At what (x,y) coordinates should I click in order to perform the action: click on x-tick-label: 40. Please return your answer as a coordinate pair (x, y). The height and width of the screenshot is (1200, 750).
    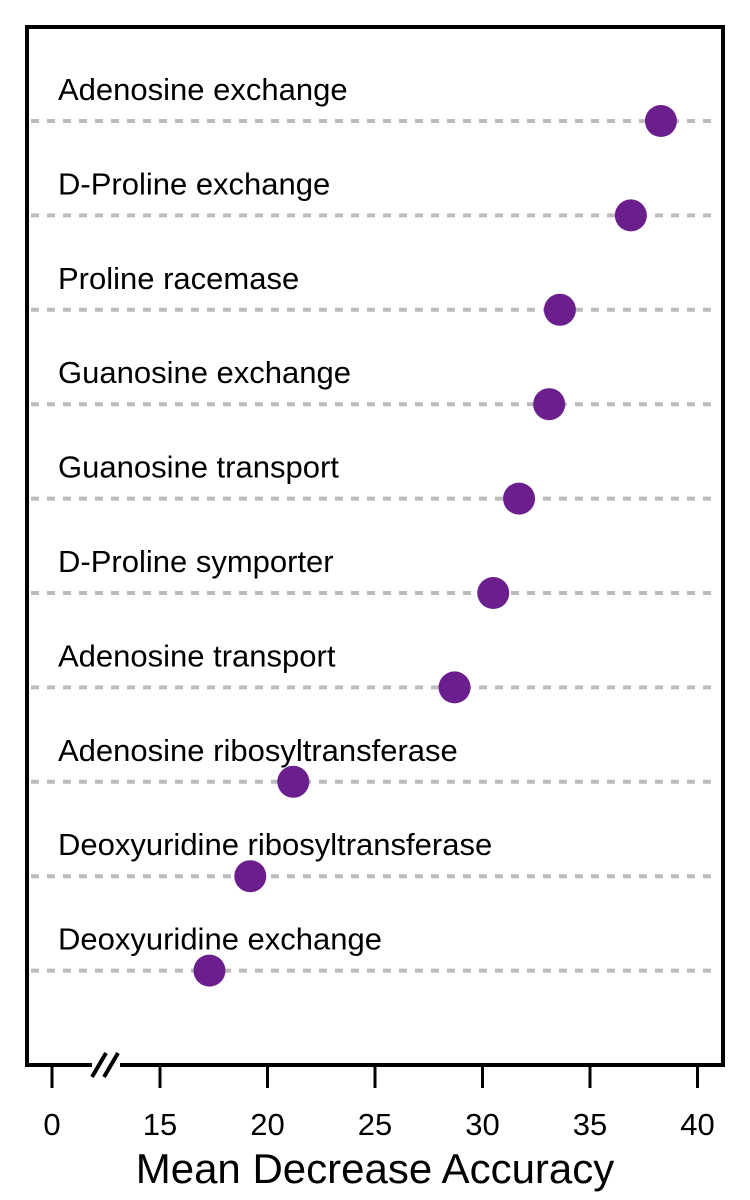
    Looking at the image, I should click on (697, 1124).